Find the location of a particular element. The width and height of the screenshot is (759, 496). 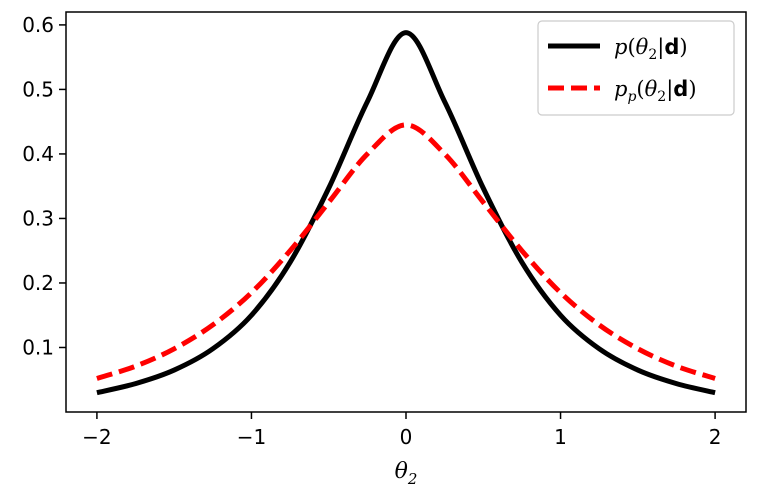

y-tick-label: 0.3 is located at coordinates (38, 218).